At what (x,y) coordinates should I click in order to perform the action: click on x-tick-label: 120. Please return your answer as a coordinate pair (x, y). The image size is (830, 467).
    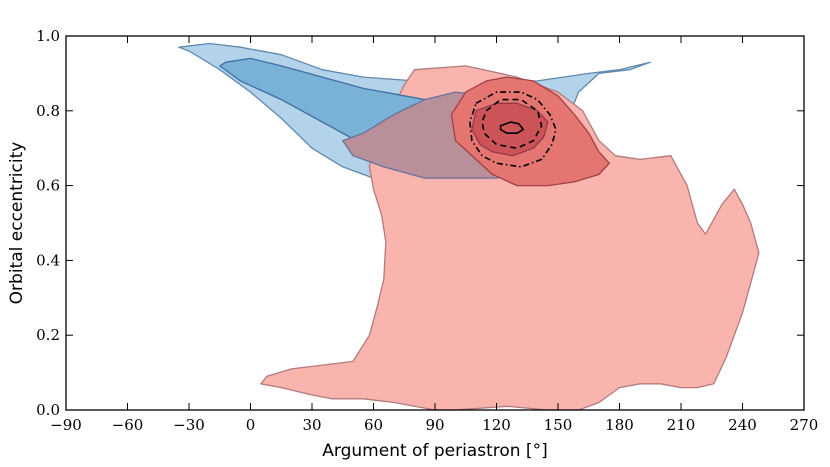
    Looking at the image, I should click on (496, 425).